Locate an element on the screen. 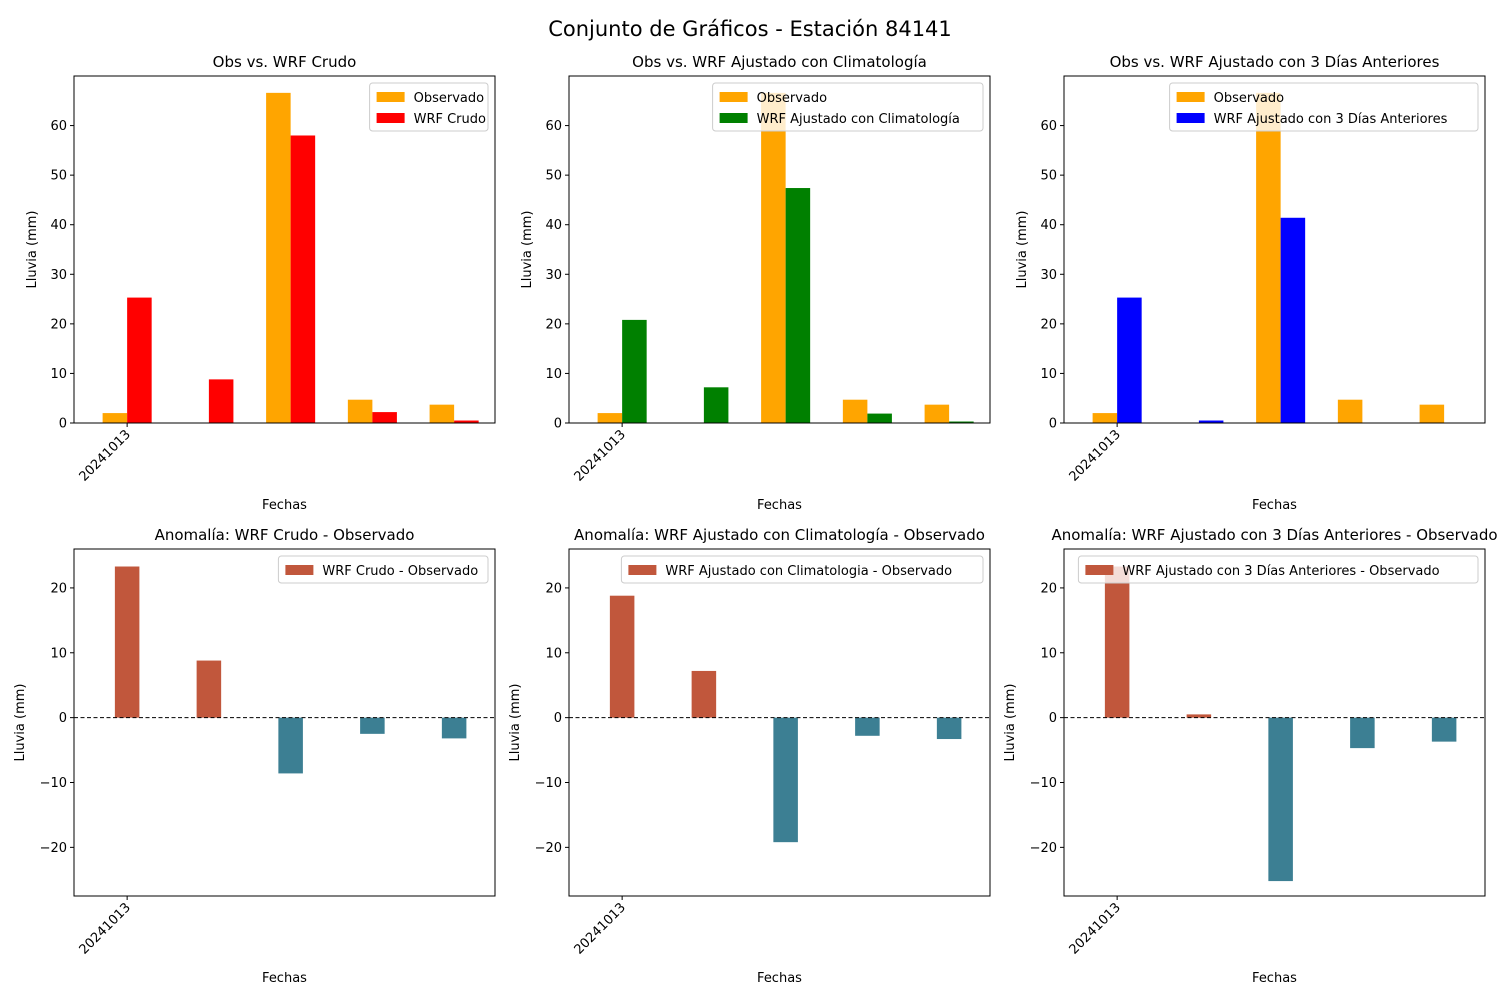 The image size is (1500, 1000). chart-1-ytick-label: 50 is located at coordinates (58, 176).